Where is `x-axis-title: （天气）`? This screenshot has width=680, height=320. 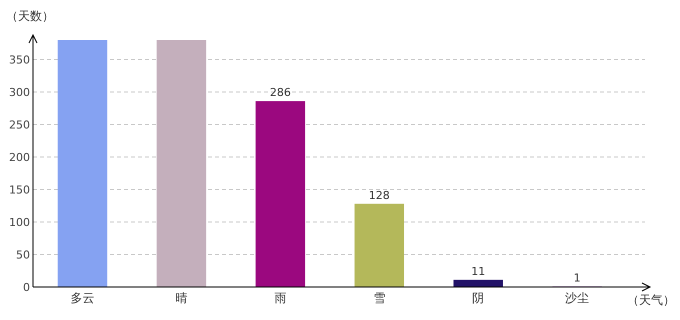
x-axis-title: （天气） is located at coordinates (651, 300).